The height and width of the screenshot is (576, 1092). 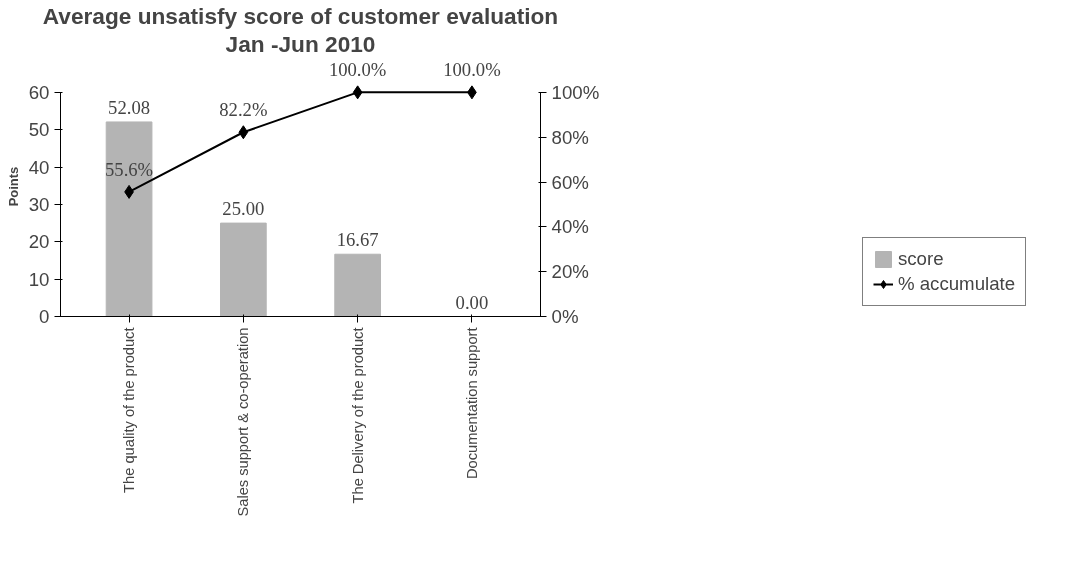 What do you see at coordinates (129, 107) in the screenshot?
I see `data-label: 52.08` at bounding box center [129, 107].